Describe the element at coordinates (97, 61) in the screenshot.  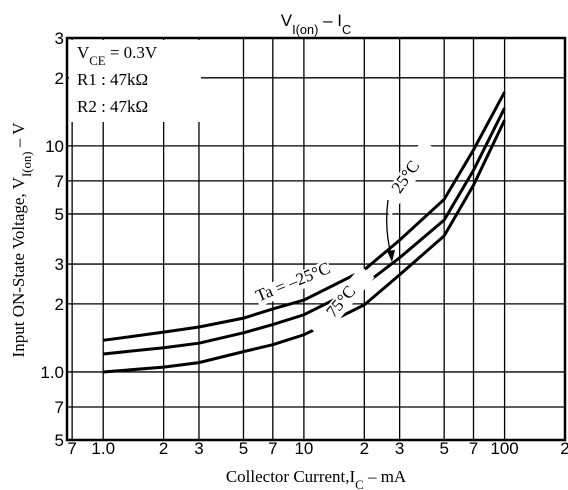
I see `annotation-part: CE` at that location.